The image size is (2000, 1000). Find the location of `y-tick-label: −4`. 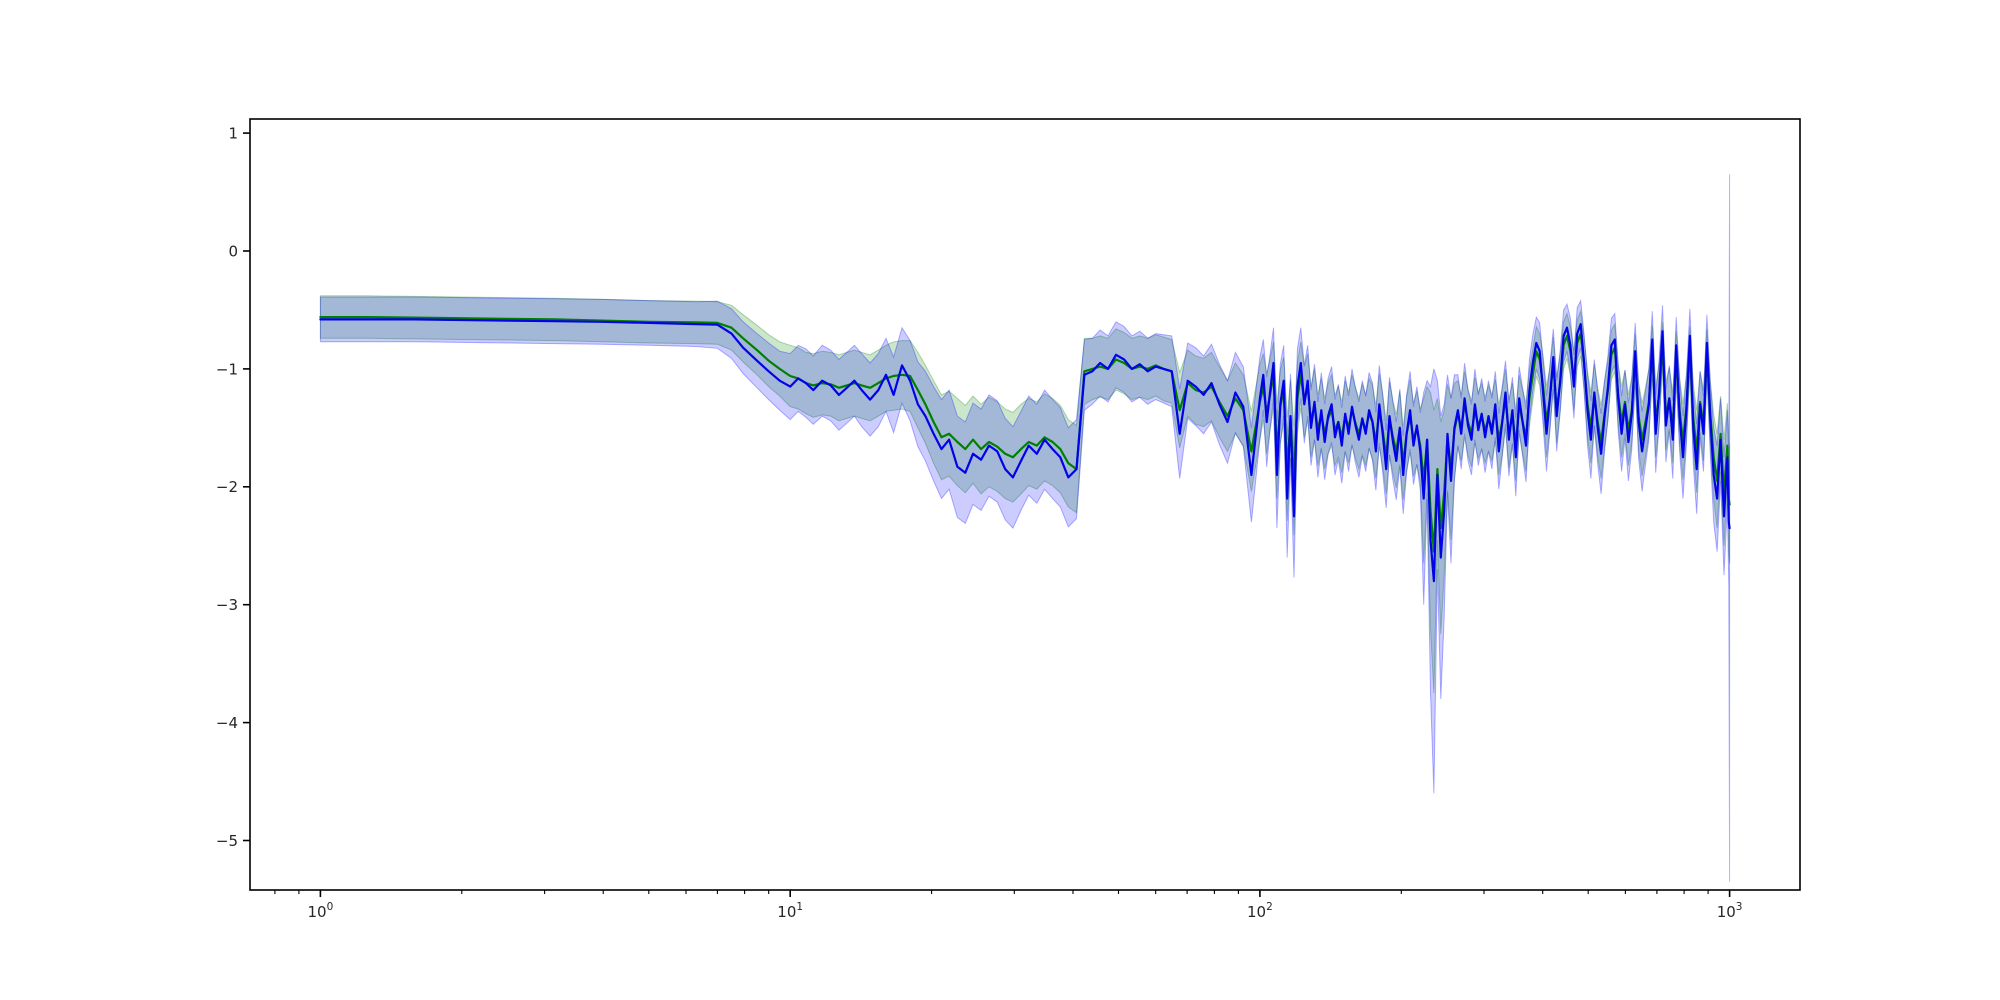

y-tick-label: −4 is located at coordinates (227, 723).